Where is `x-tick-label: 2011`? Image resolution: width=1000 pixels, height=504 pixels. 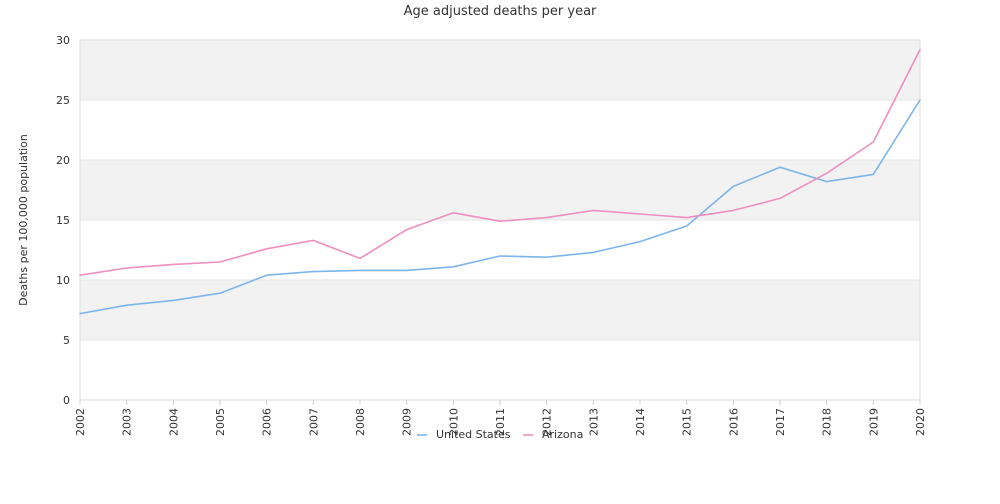
x-tick-label: 2011 is located at coordinates (500, 422).